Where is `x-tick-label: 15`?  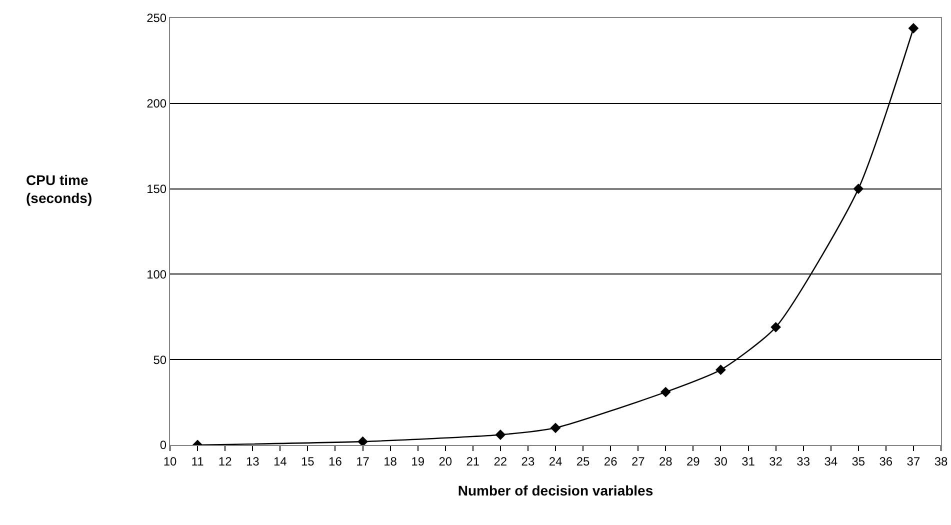 x-tick-label: 15 is located at coordinates (308, 461).